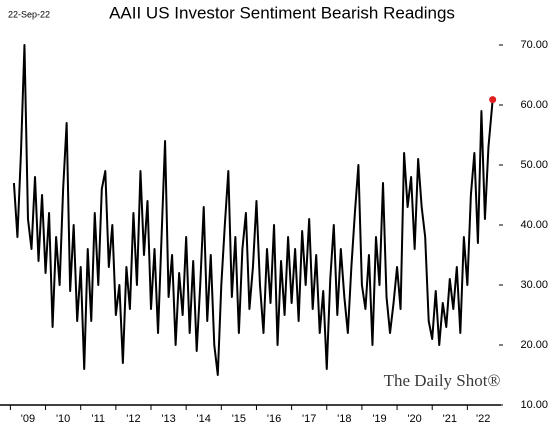 The width and height of the screenshot is (558, 437). What do you see at coordinates (239, 419) in the screenshot?
I see `x-tick-label: '15` at bounding box center [239, 419].